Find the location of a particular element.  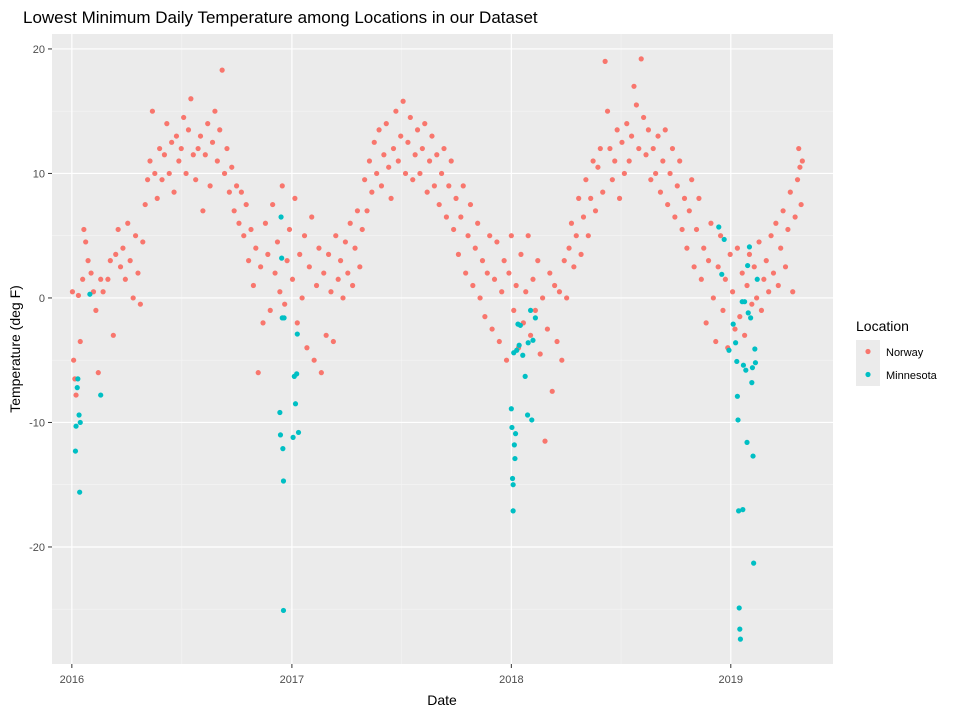

y-axis-title: Temperature (deg F) is located at coordinates (15, 349).